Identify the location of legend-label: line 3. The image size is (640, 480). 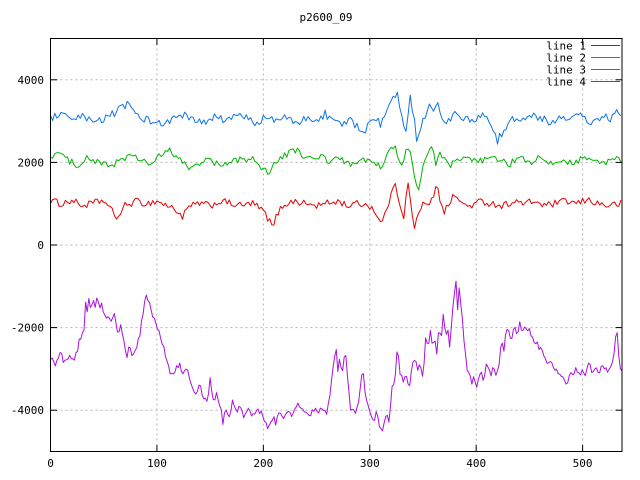
(566, 70).